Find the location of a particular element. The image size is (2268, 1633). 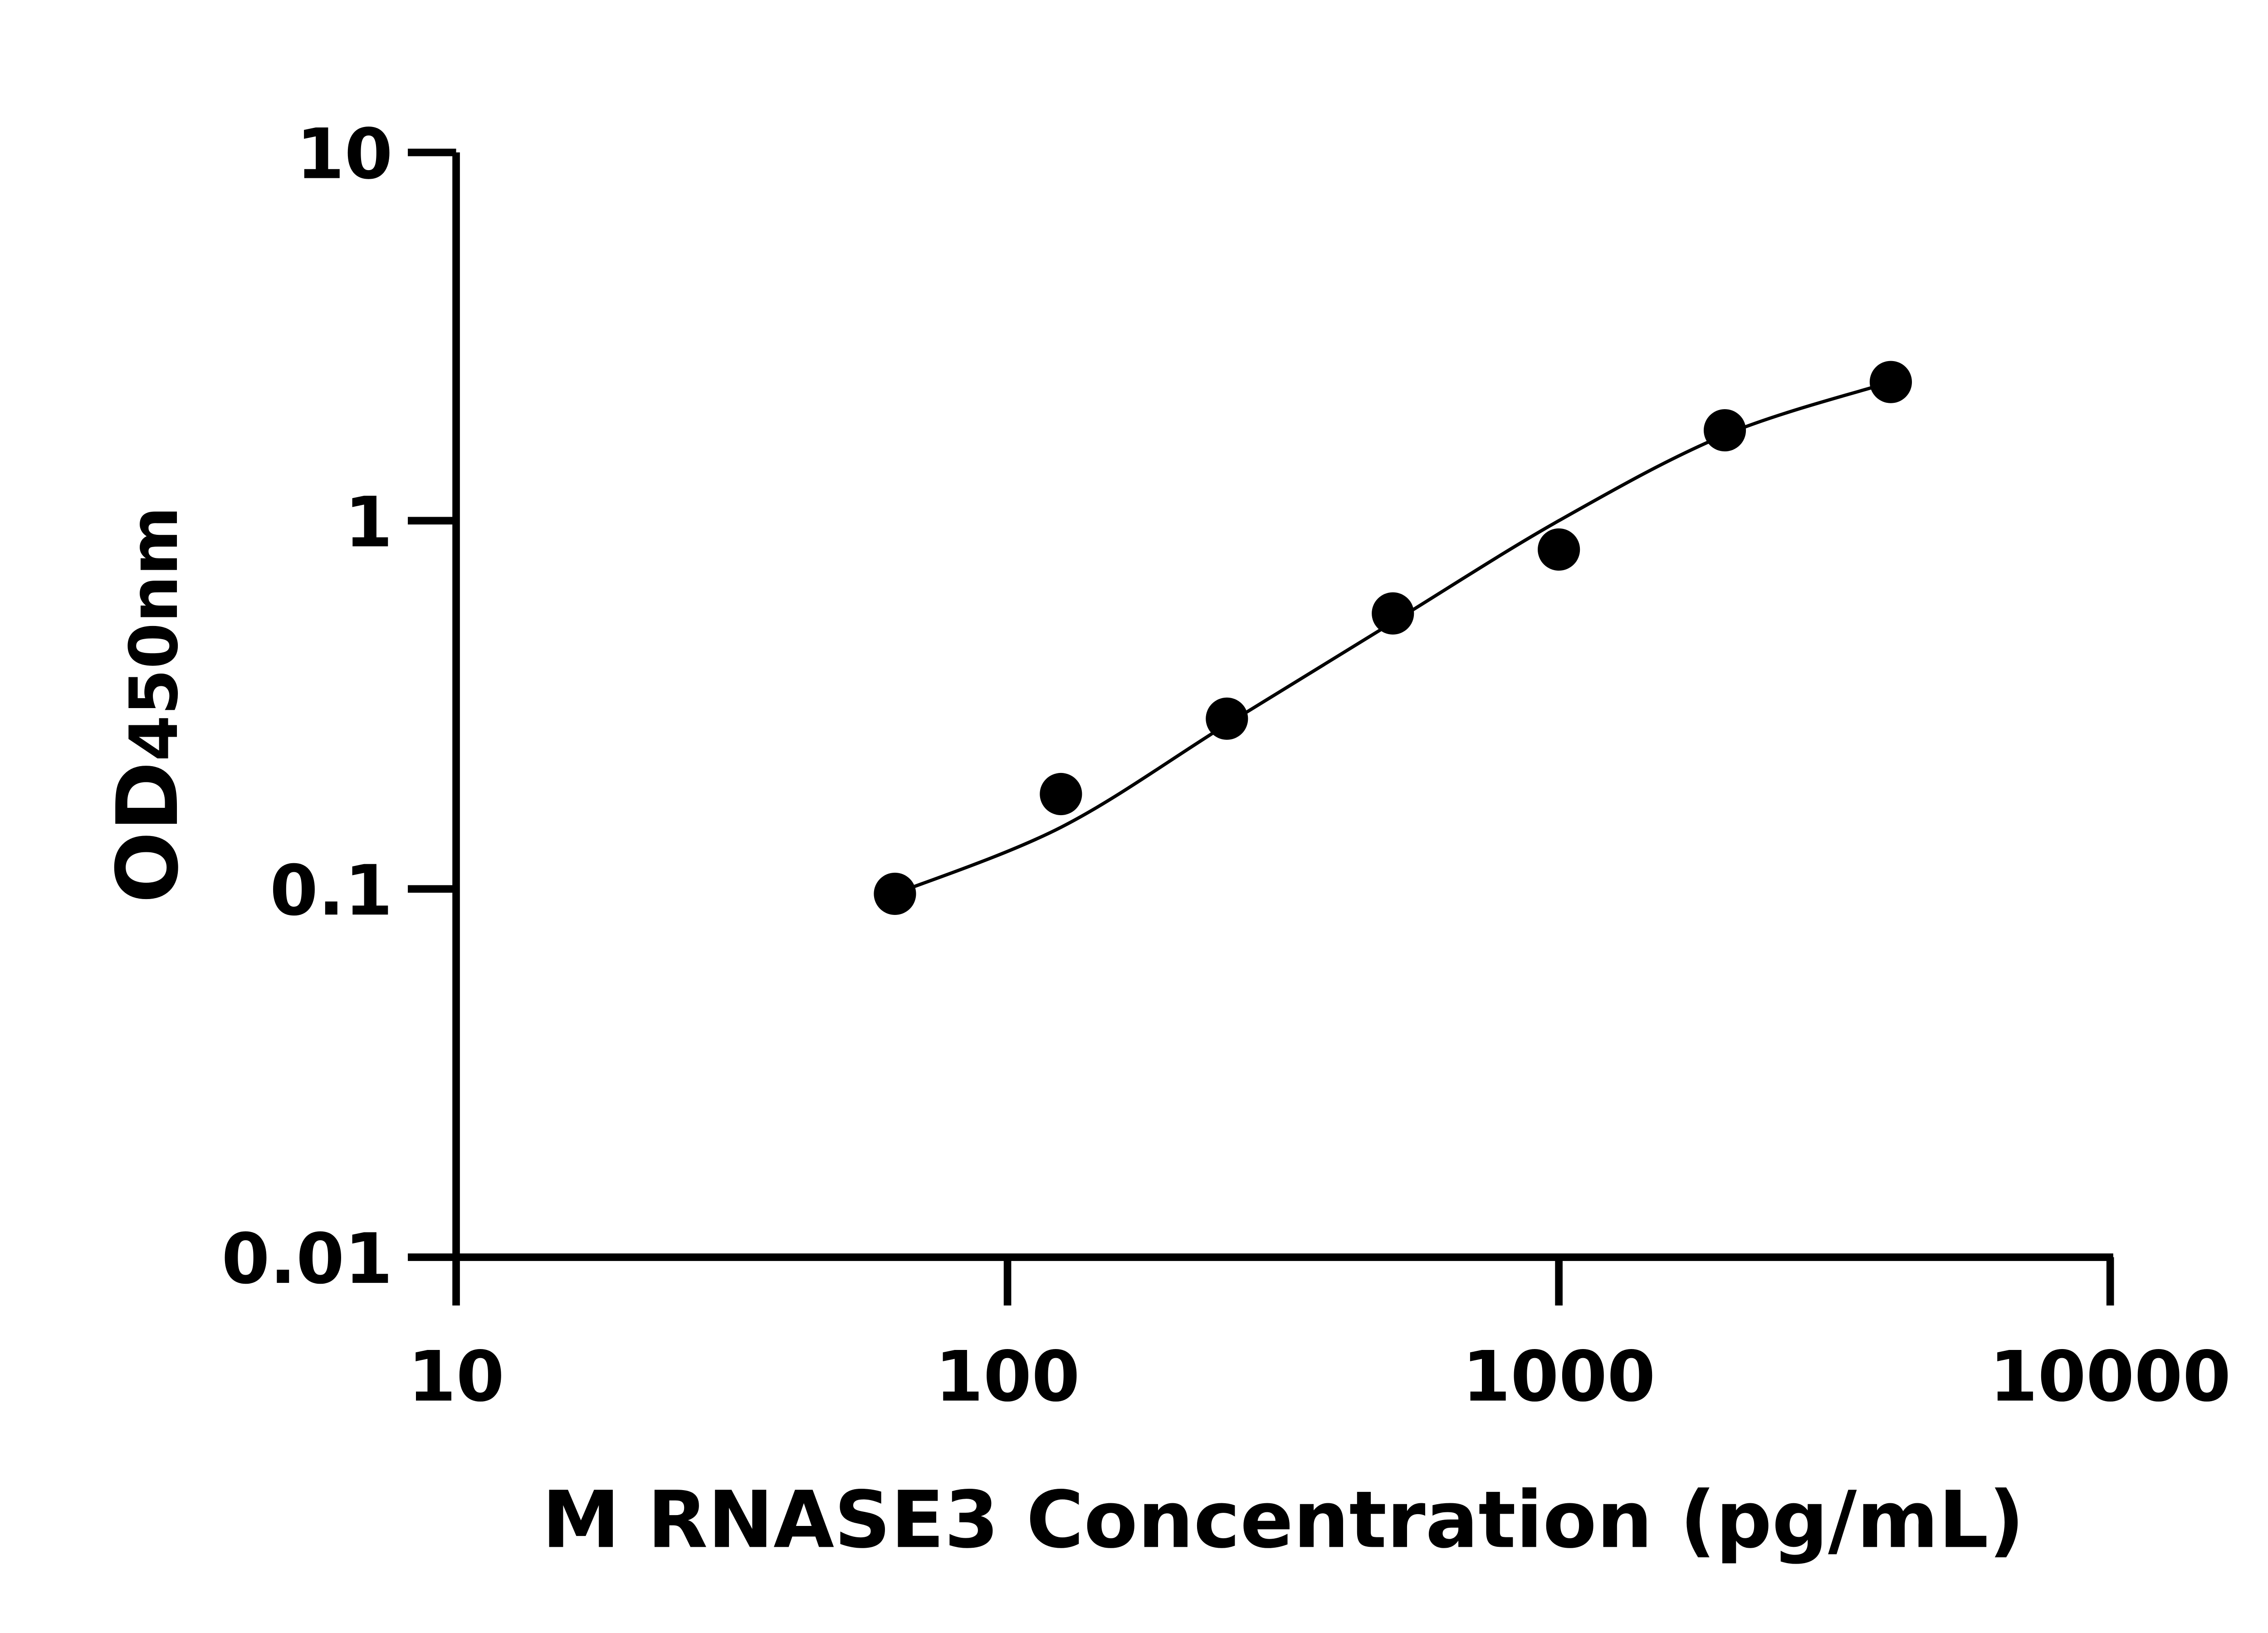

x-tick-label: 1000 is located at coordinates (1559, 1377).